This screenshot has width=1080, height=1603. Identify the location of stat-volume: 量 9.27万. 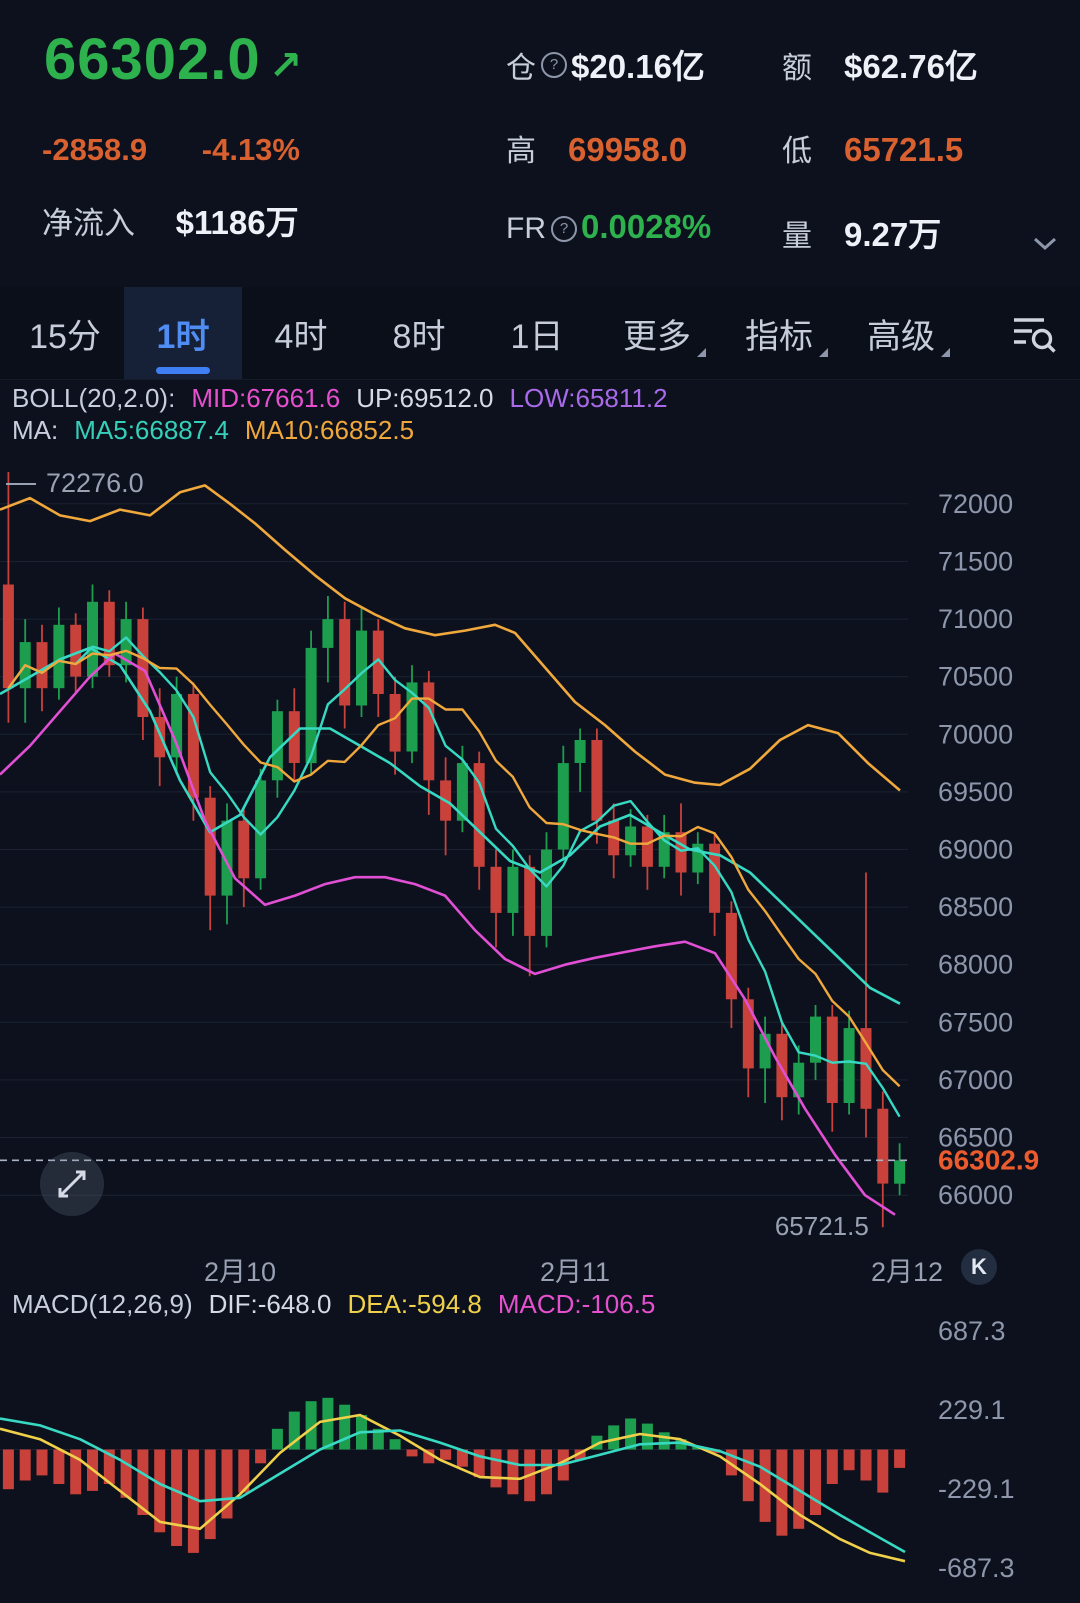
(914, 232).